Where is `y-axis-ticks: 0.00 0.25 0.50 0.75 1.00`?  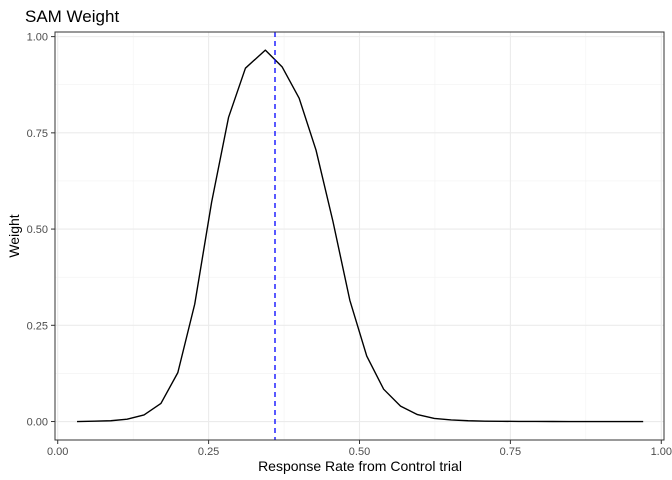
y-axis-ticks: 0.00 0.25 0.50 0.75 1.00 is located at coordinates (41, 230).